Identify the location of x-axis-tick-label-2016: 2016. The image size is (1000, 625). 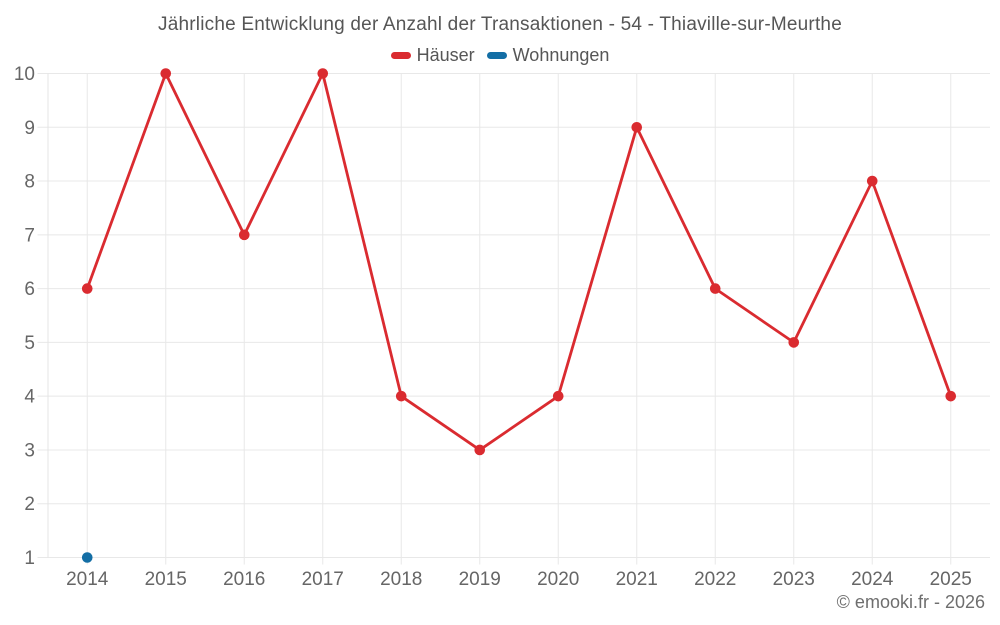
(244, 579).